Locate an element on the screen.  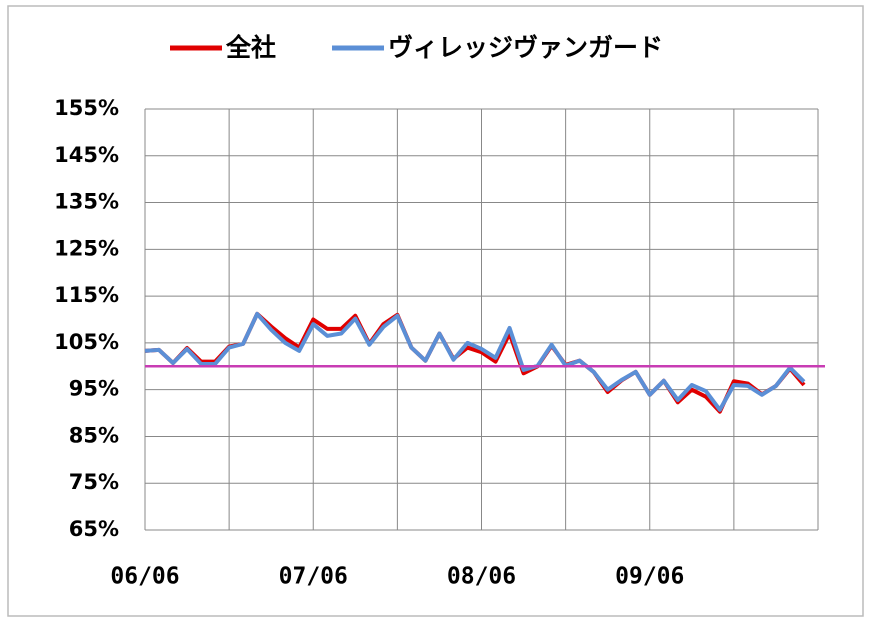
y-tick-label: 105% is located at coordinates (86, 342).